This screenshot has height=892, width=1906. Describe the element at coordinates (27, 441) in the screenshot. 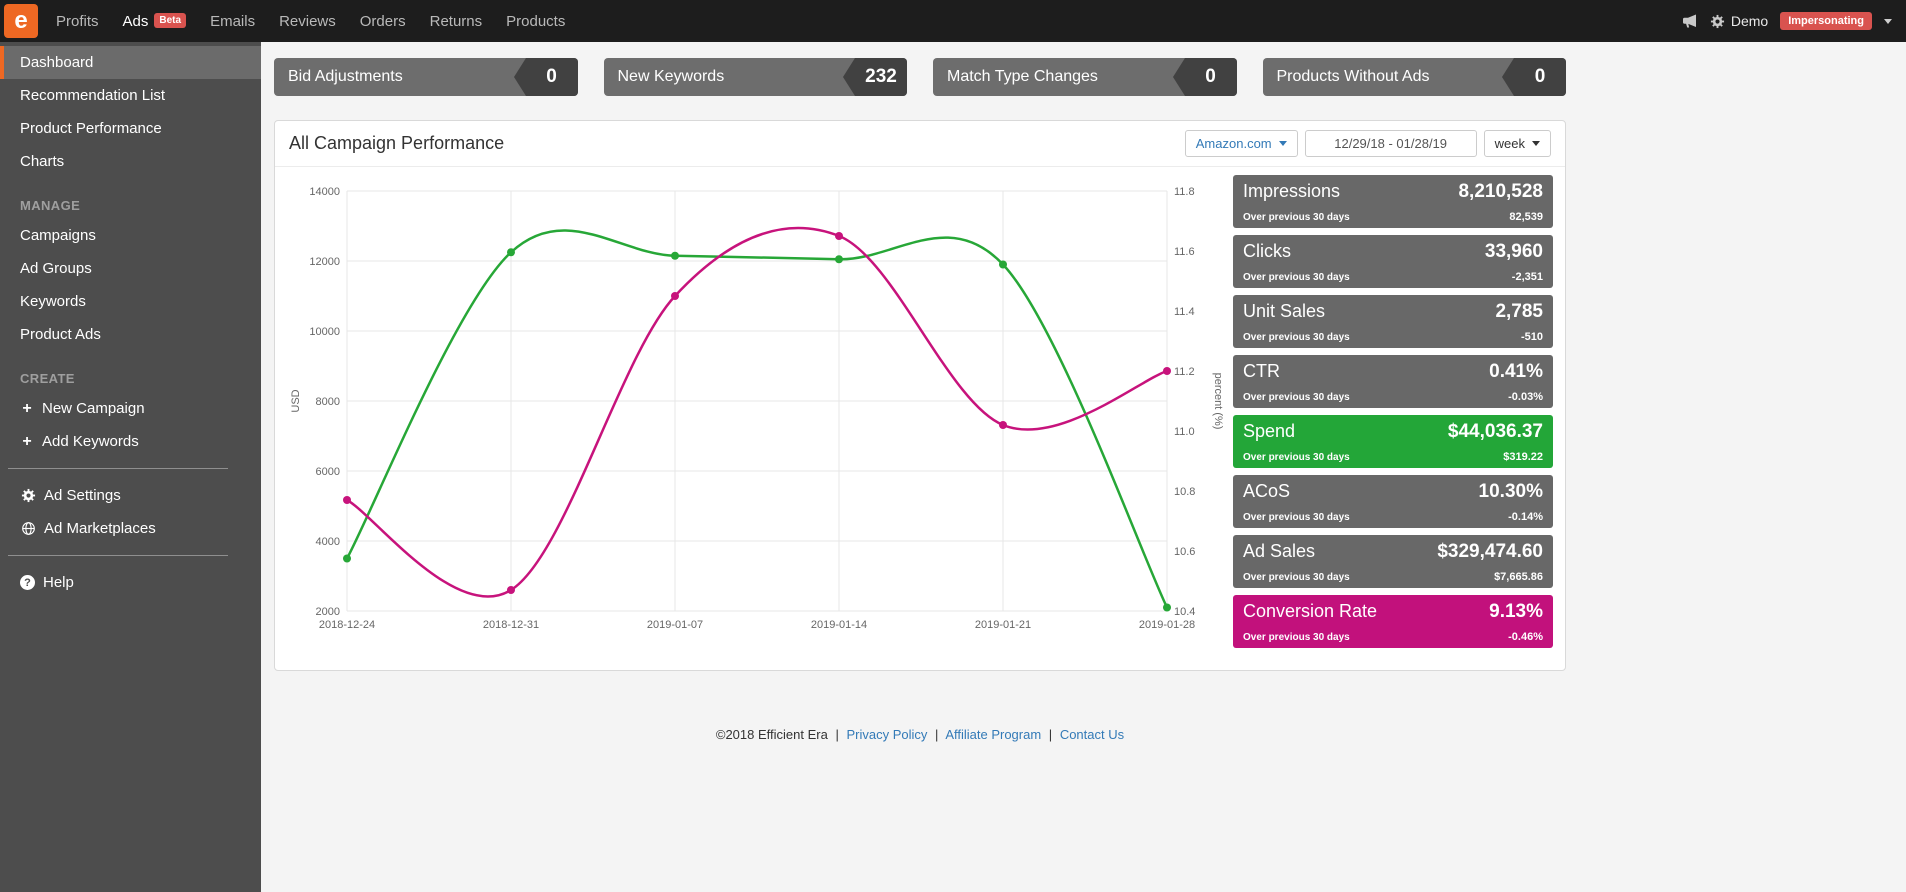

I see `plus-icon: +` at that location.